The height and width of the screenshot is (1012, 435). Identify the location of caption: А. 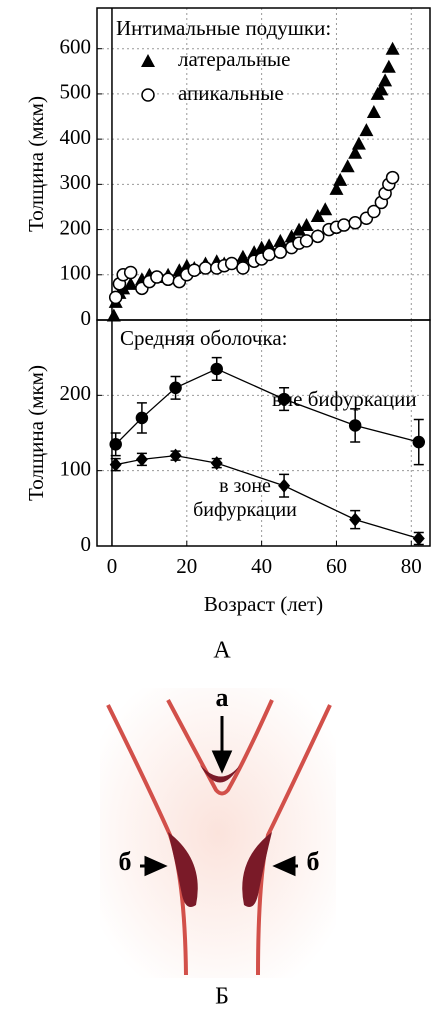
(222, 651).